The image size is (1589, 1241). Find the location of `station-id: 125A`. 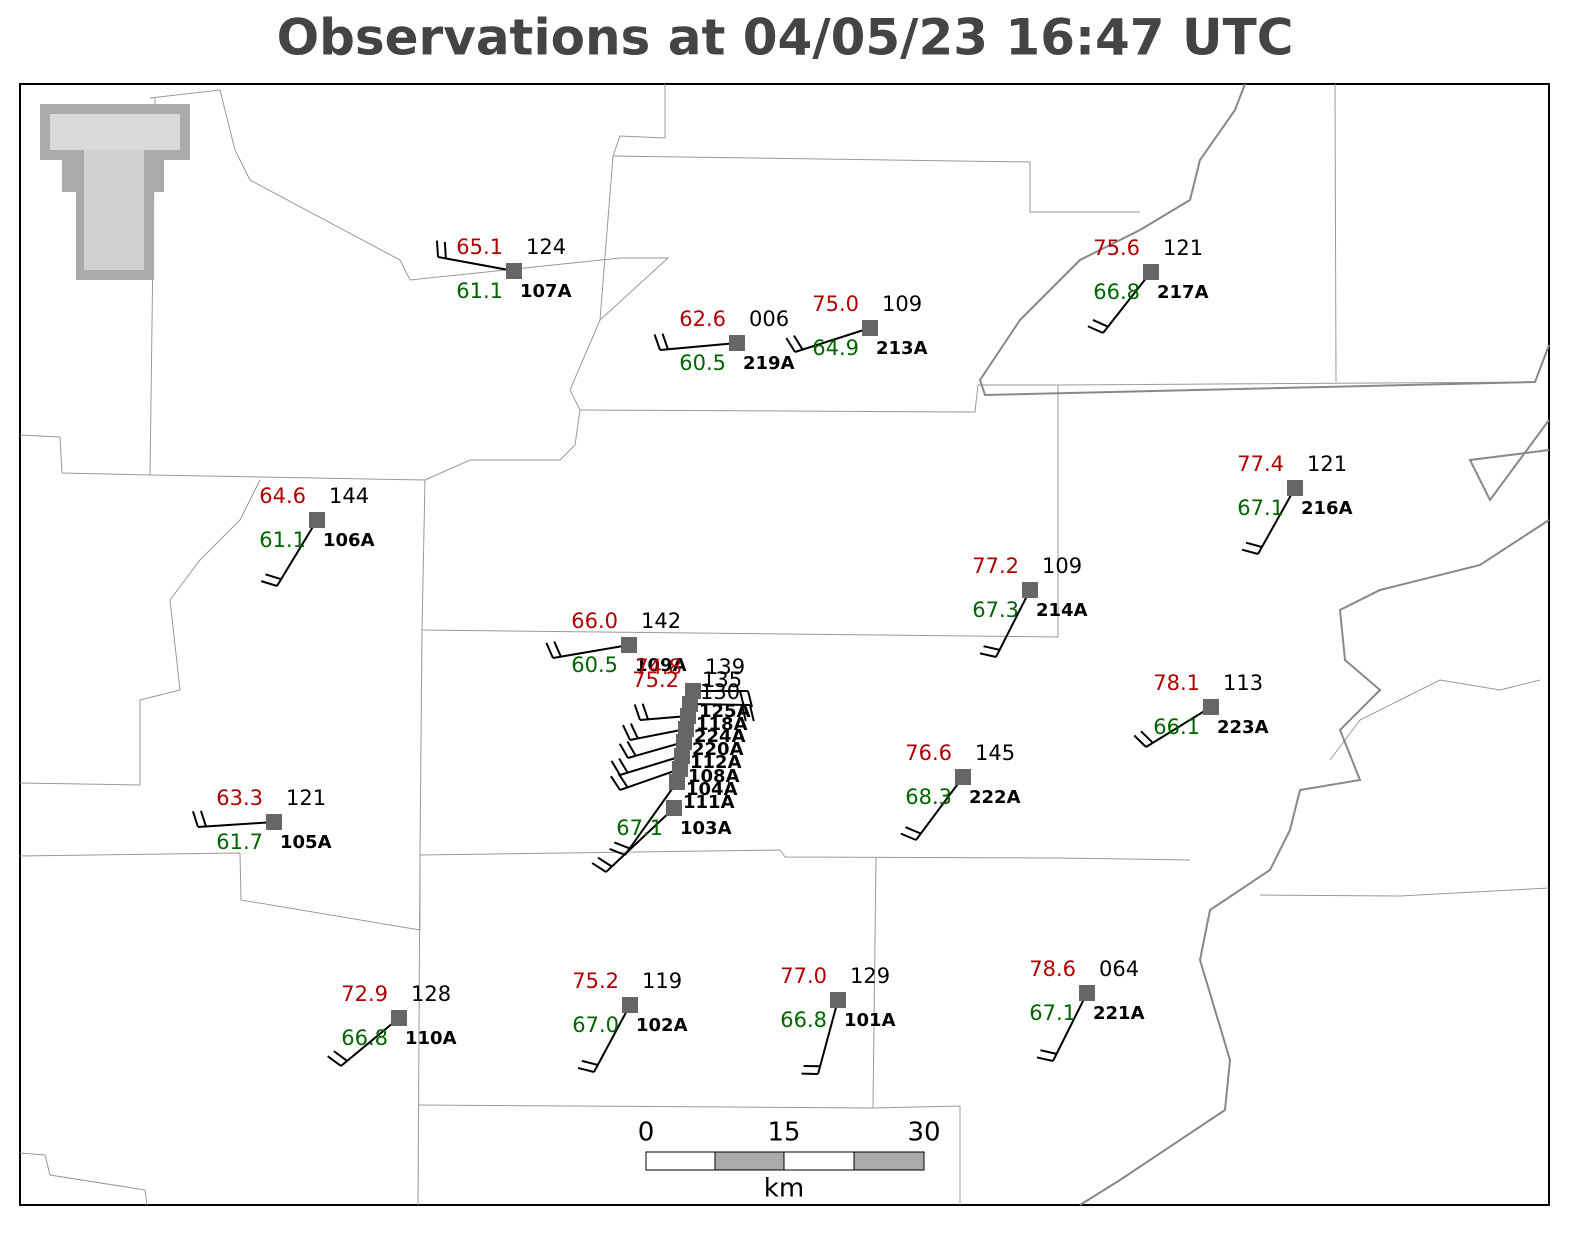

station-id: 125A is located at coordinates (725, 711).